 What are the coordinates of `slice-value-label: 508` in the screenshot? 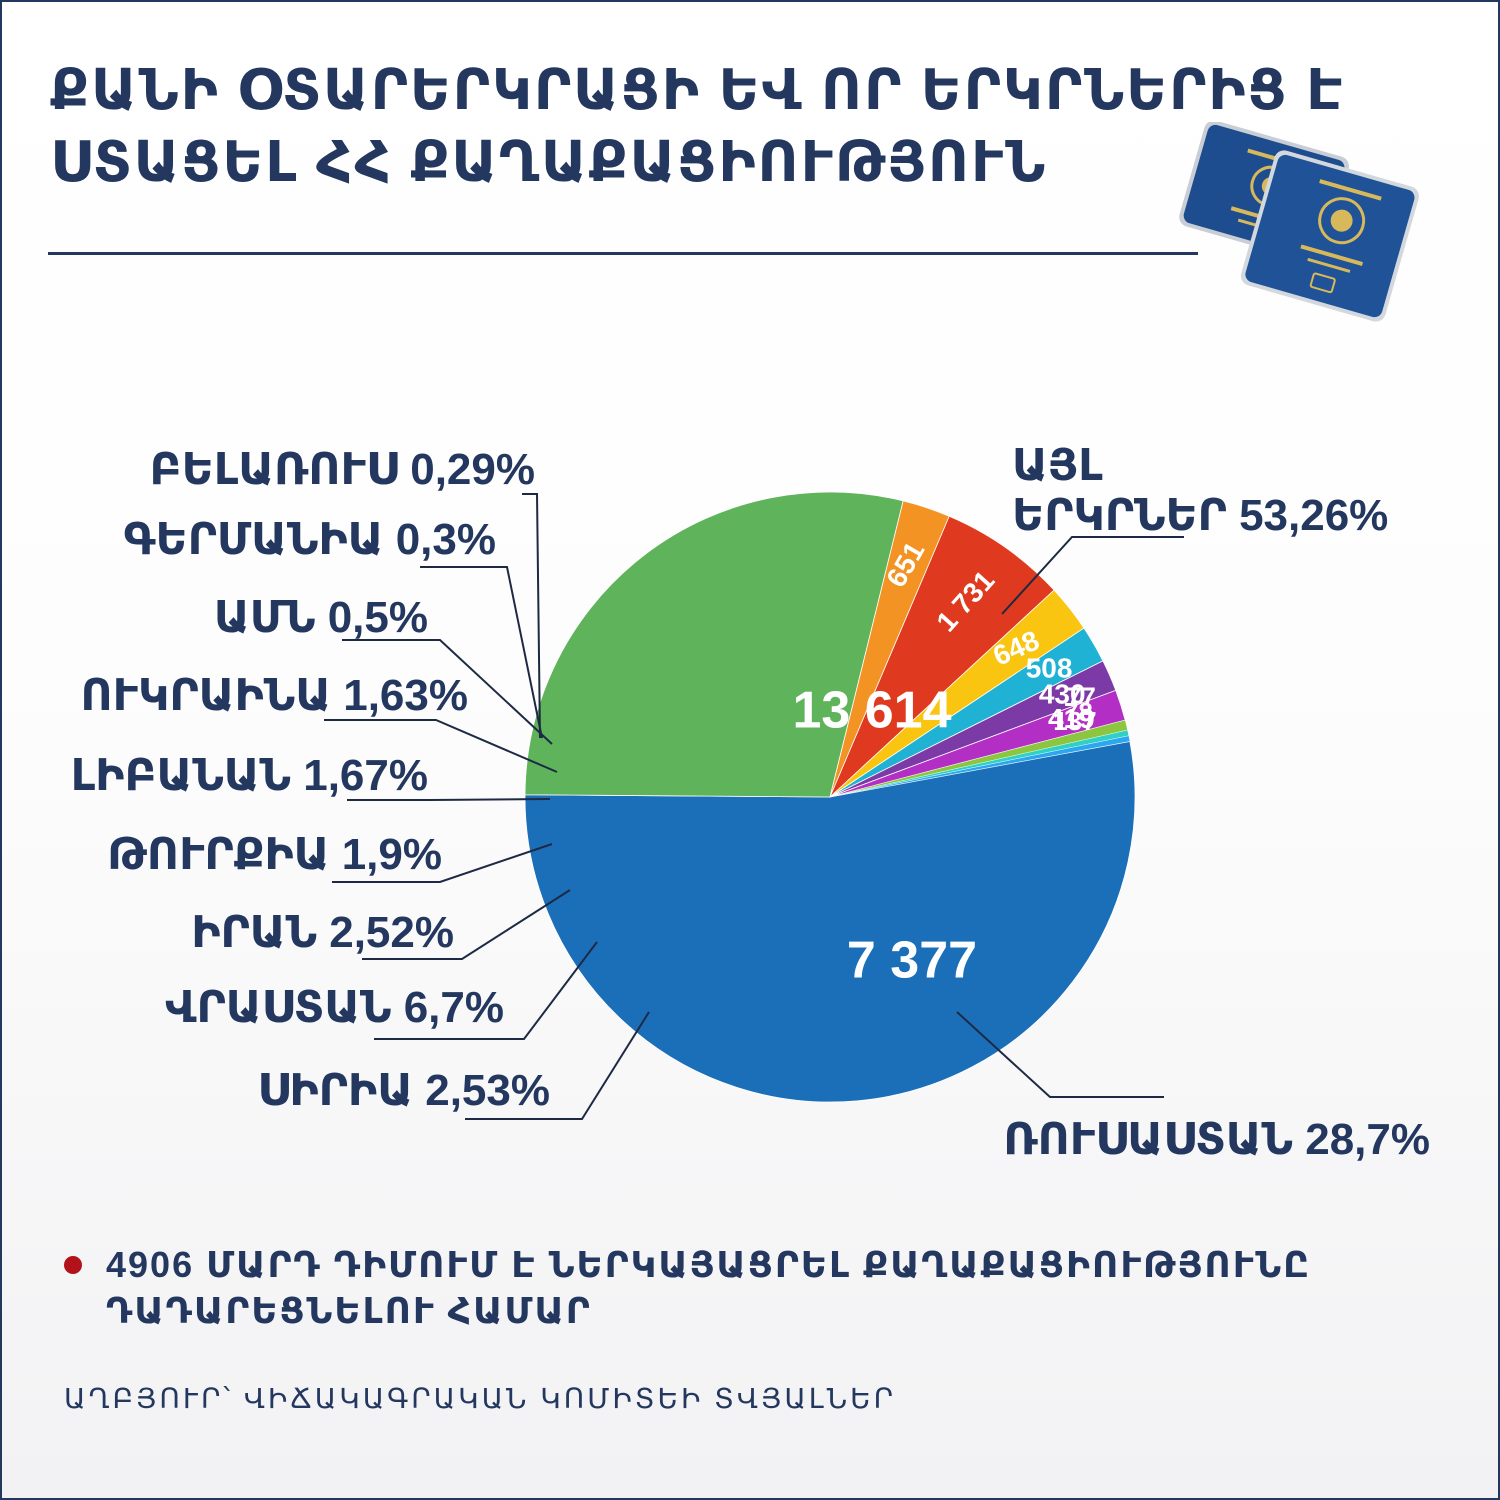 It's located at (1049, 668).